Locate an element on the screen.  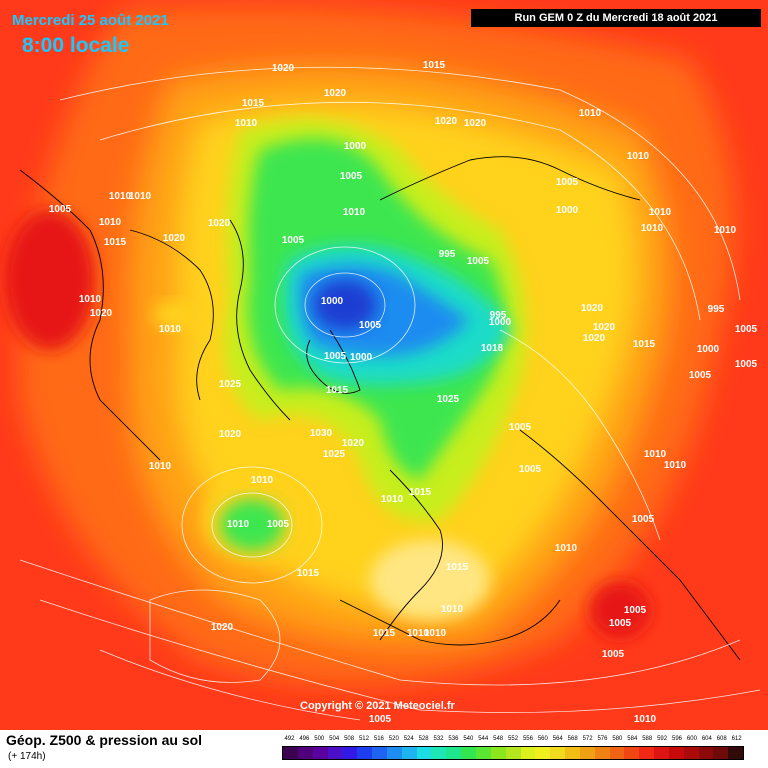
atlantic-low-green is located at coordinates (252, 525).